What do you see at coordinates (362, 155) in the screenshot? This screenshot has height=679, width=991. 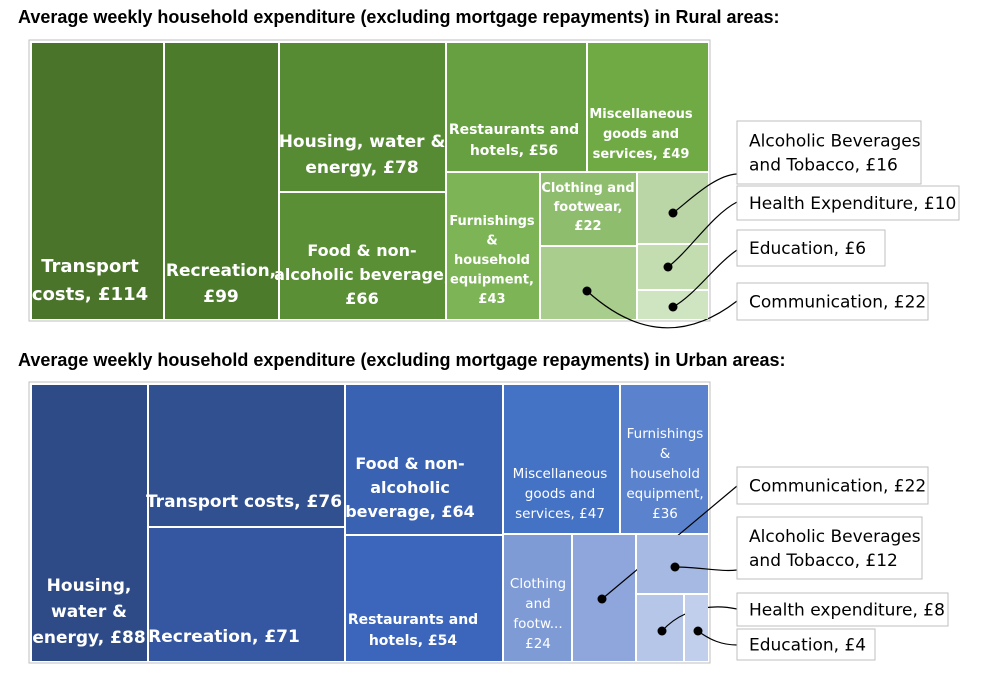 I see `rural-tile-label-housing-water-energy: Housing, water & energy, £78` at bounding box center [362, 155].